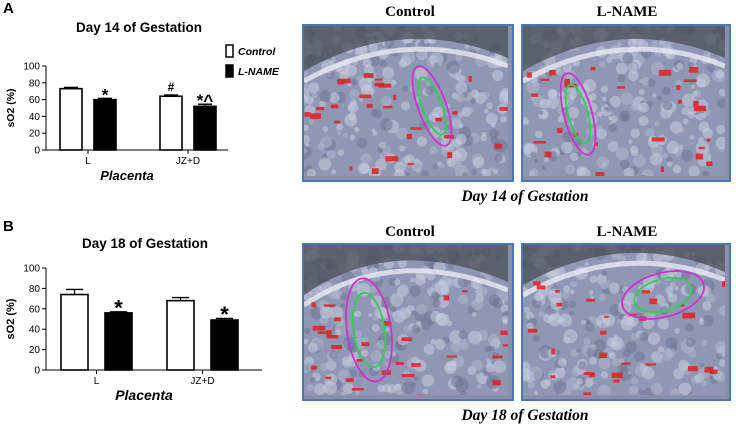 Image resolution: width=736 pixels, height=429 pixels. Describe the element at coordinates (369, 330) in the screenshot. I see `placenta-outline-outer` at that location.